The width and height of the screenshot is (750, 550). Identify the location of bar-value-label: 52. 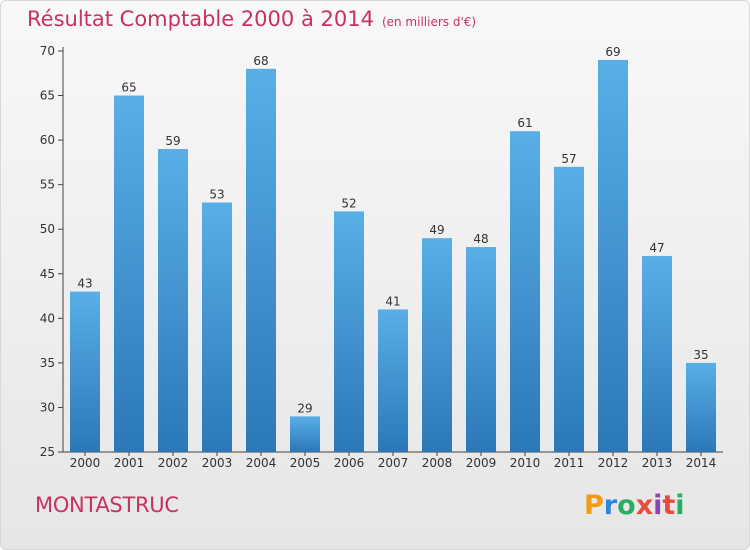
(348, 203).